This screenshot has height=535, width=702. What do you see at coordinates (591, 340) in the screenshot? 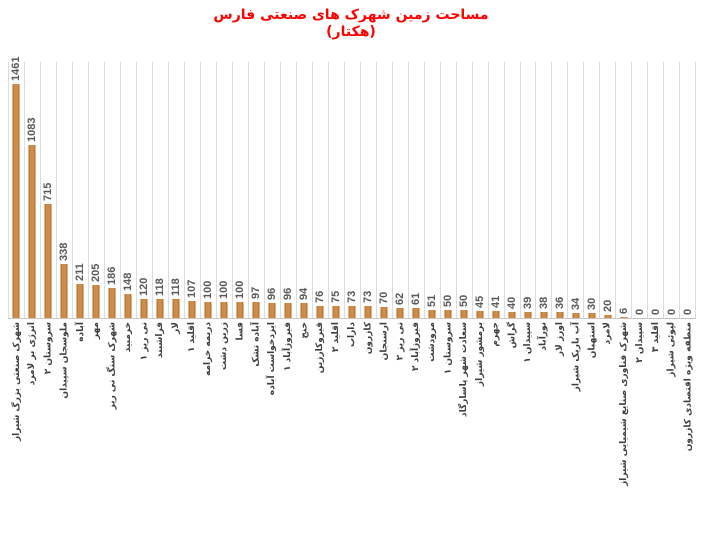
I see `category-label: استهبان` at bounding box center [591, 340].